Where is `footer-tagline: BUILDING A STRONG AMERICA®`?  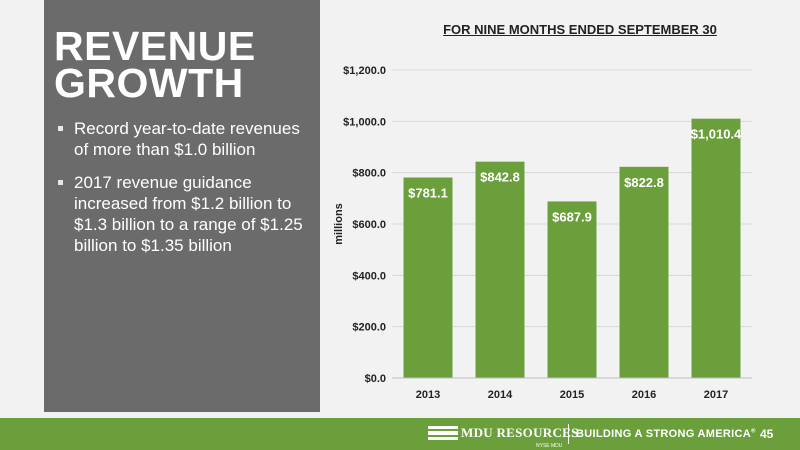 footer-tagline: BUILDING A STRONG AMERICA® is located at coordinates (666, 434).